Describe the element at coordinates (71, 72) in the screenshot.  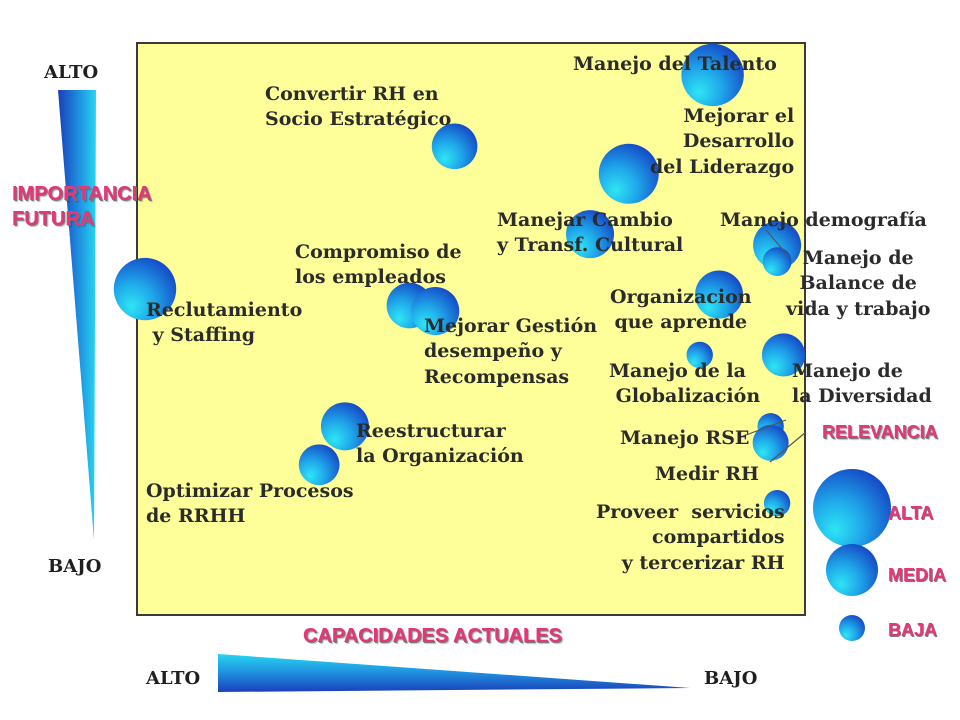
I see `y-axis-top-label: ALTO` at that location.